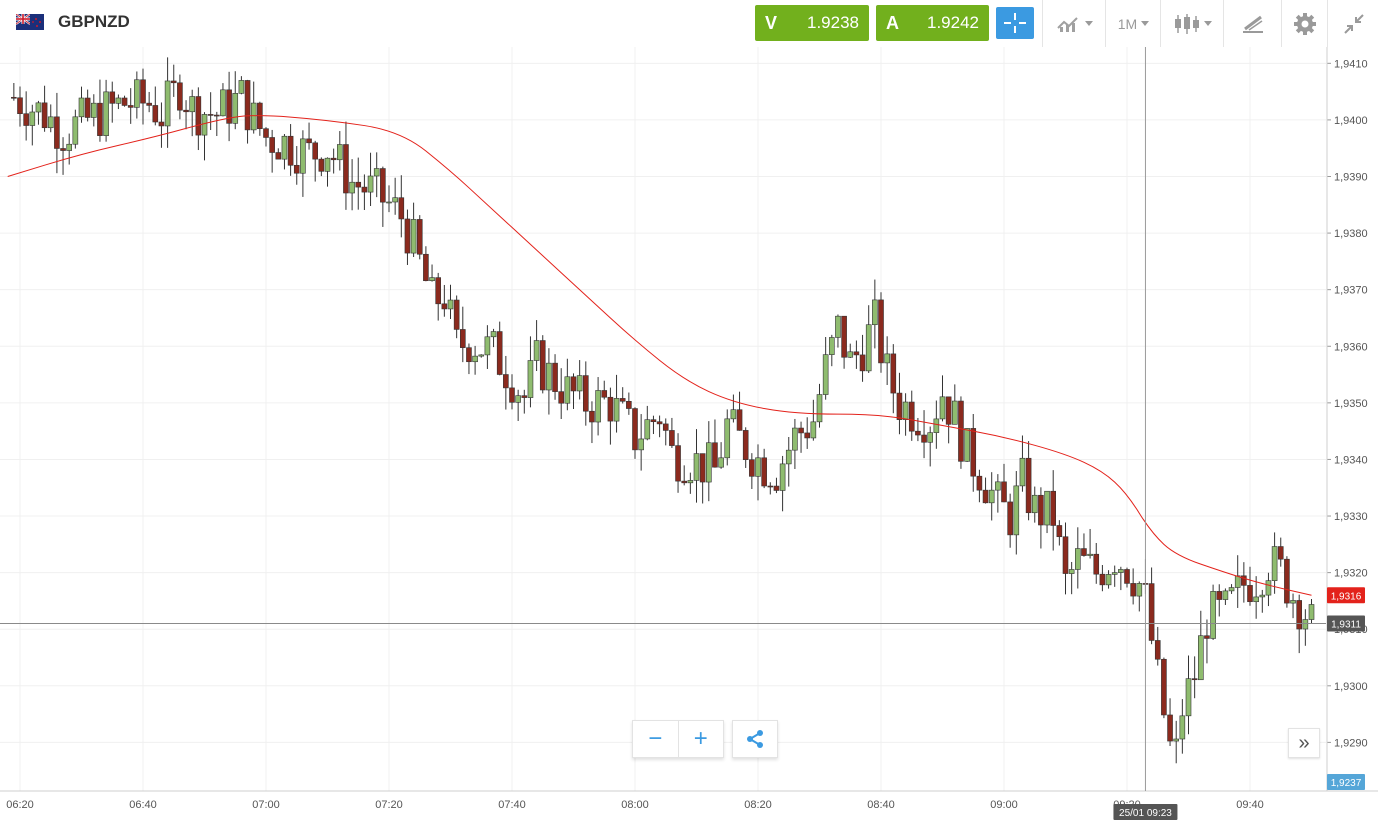 The height and width of the screenshot is (822, 1378). Describe the element at coordinates (1351, 743) in the screenshot. I see `y-tick-label: 1,9290` at that location.